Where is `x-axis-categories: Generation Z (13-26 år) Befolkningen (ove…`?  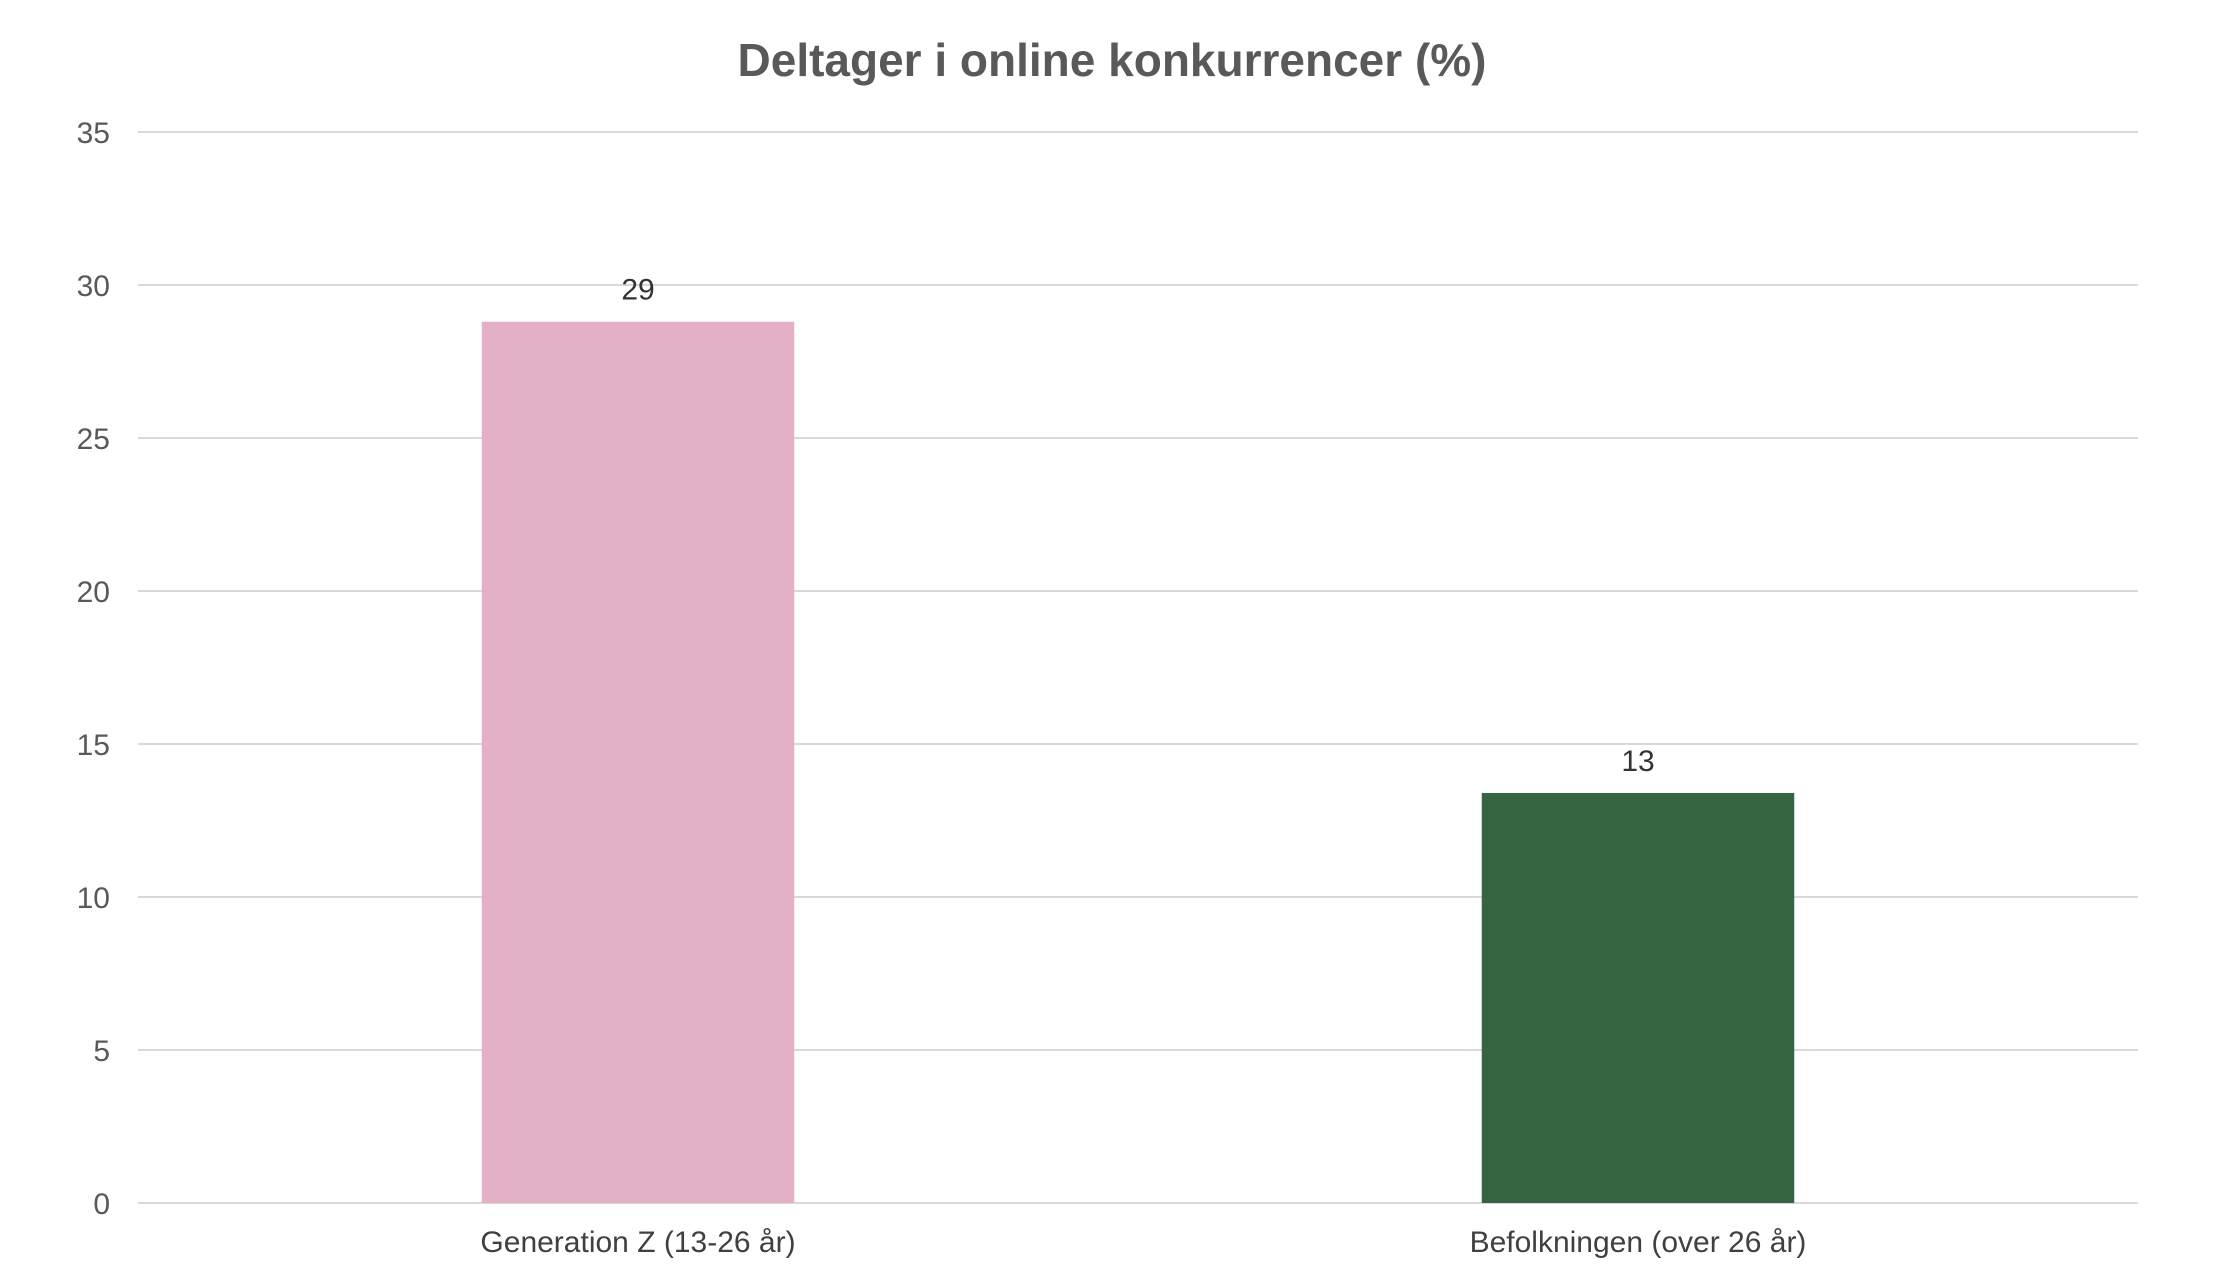
x-axis-categories: Generation Z (13-26 år) Befolkningen (ove… is located at coordinates (1143, 1242).